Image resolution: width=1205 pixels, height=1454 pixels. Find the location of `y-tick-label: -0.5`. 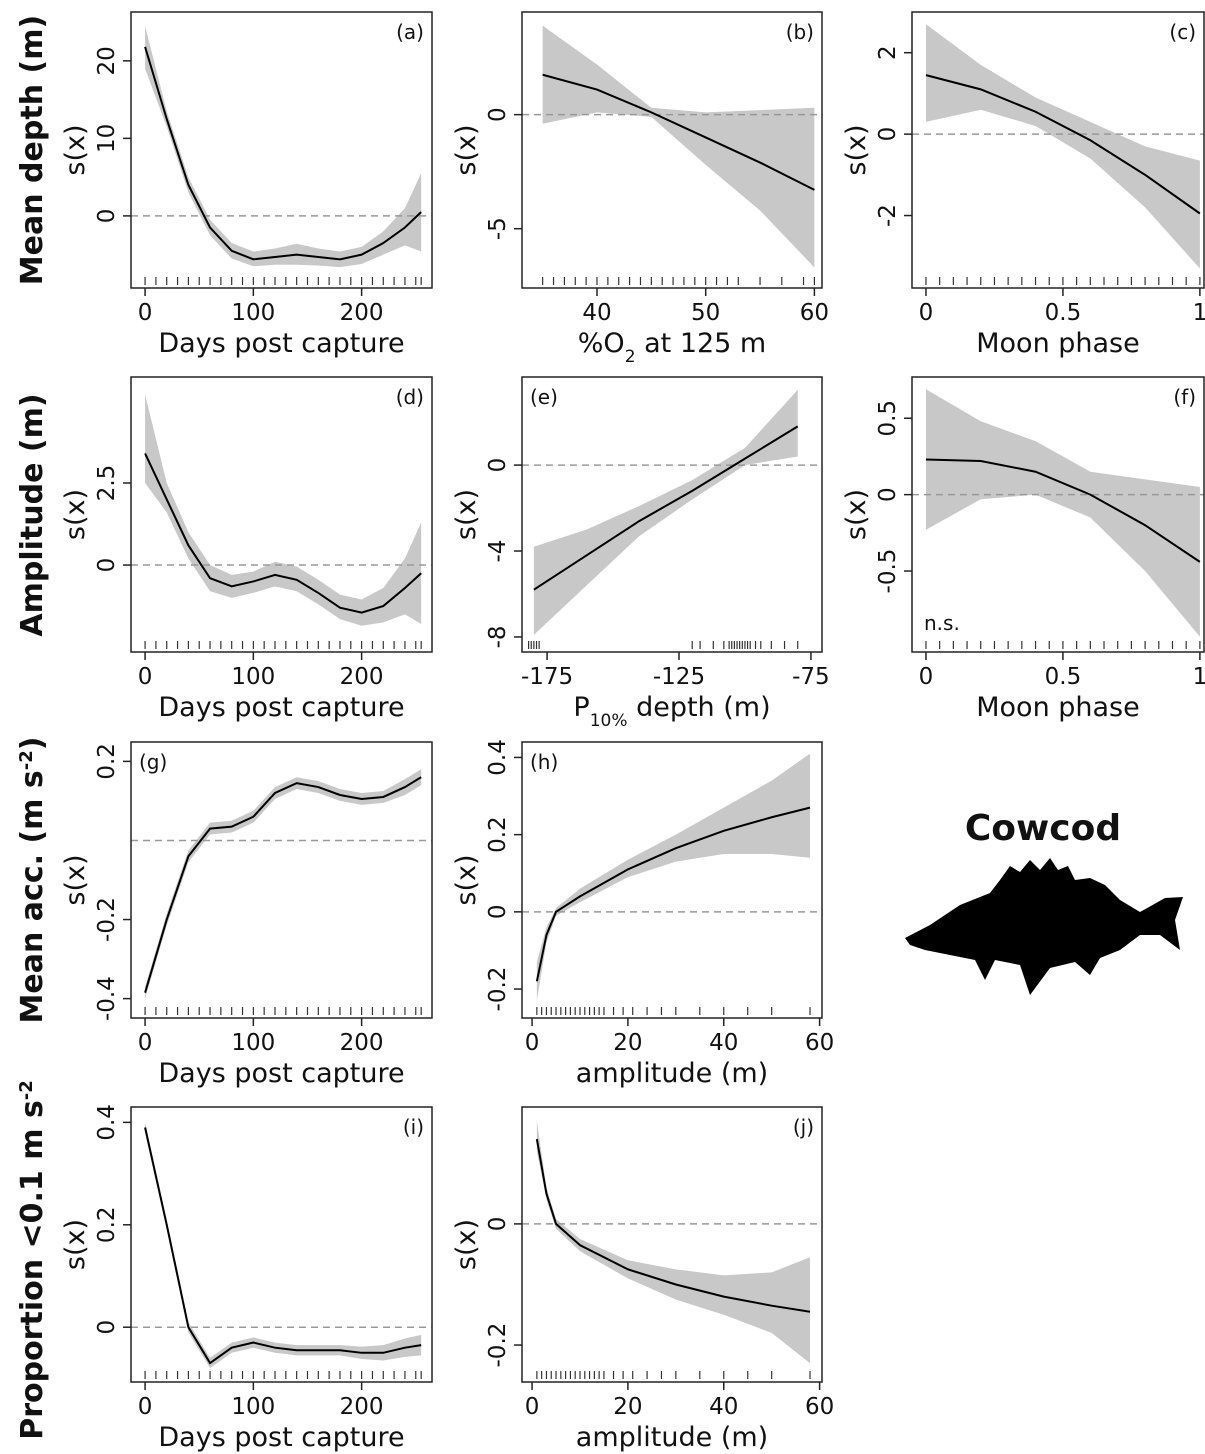

y-tick-label: -0.5 is located at coordinates (888, 571).